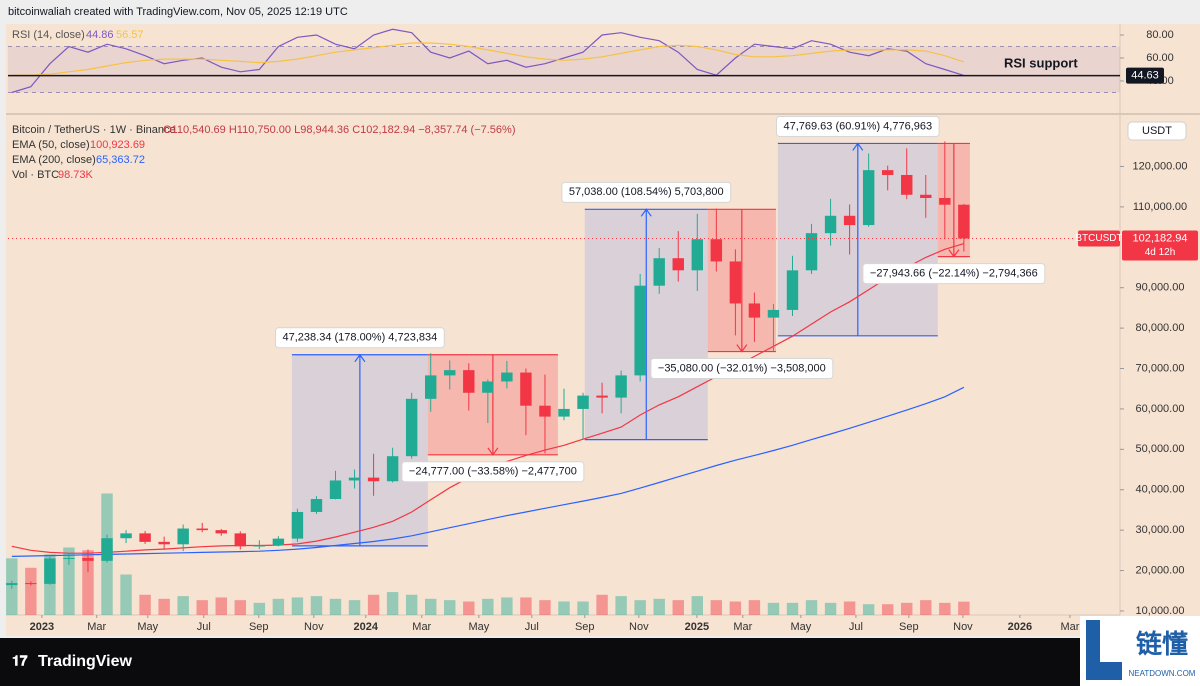 The image size is (1200, 686). Describe the element at coordinates (1160, 490) in the screenshot. I see `y-tick-label: 40,000.00` at that location.